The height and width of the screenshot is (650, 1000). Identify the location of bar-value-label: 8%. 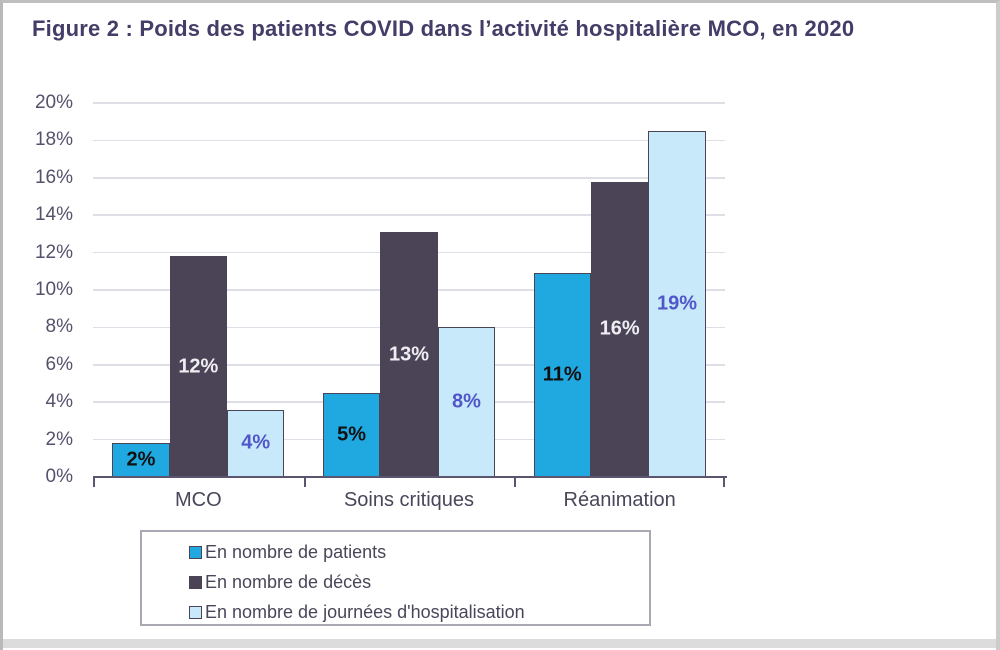
(466, 401).